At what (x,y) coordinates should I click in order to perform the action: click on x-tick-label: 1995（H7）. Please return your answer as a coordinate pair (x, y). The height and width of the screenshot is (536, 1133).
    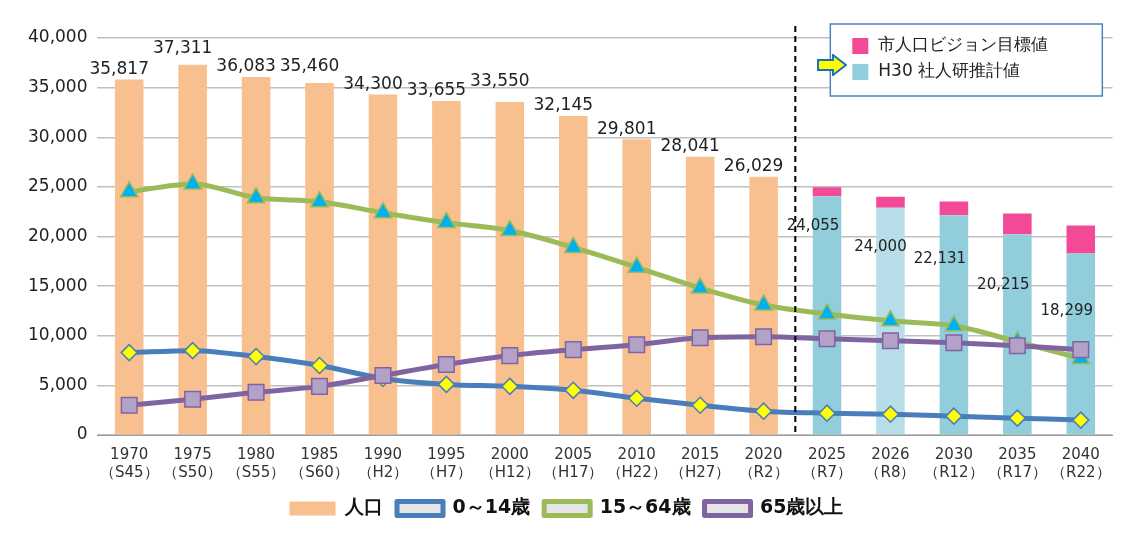
    Looking at the image, I should click on (446, 462).